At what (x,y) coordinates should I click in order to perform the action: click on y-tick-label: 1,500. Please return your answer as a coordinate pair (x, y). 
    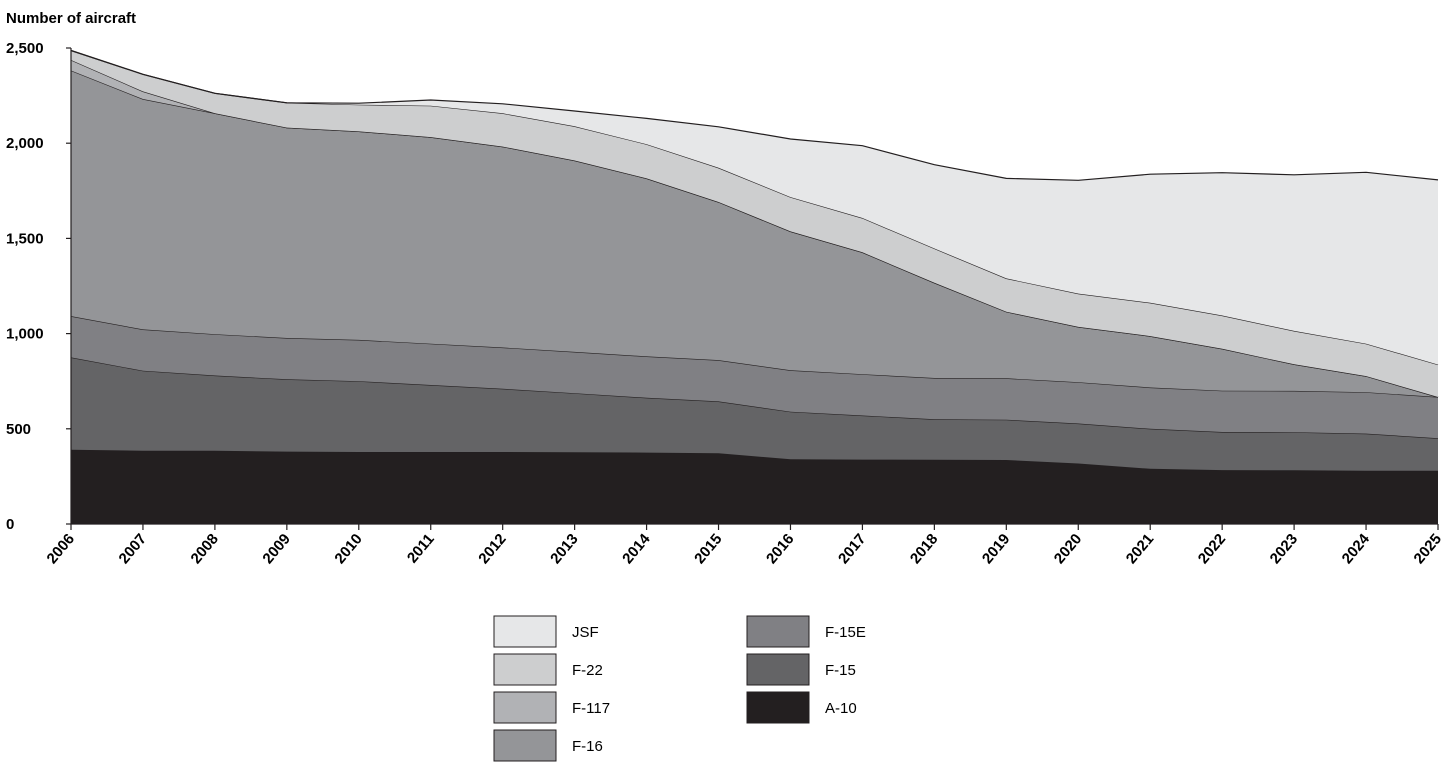
    Looking at the image, I should click on (25, 238).